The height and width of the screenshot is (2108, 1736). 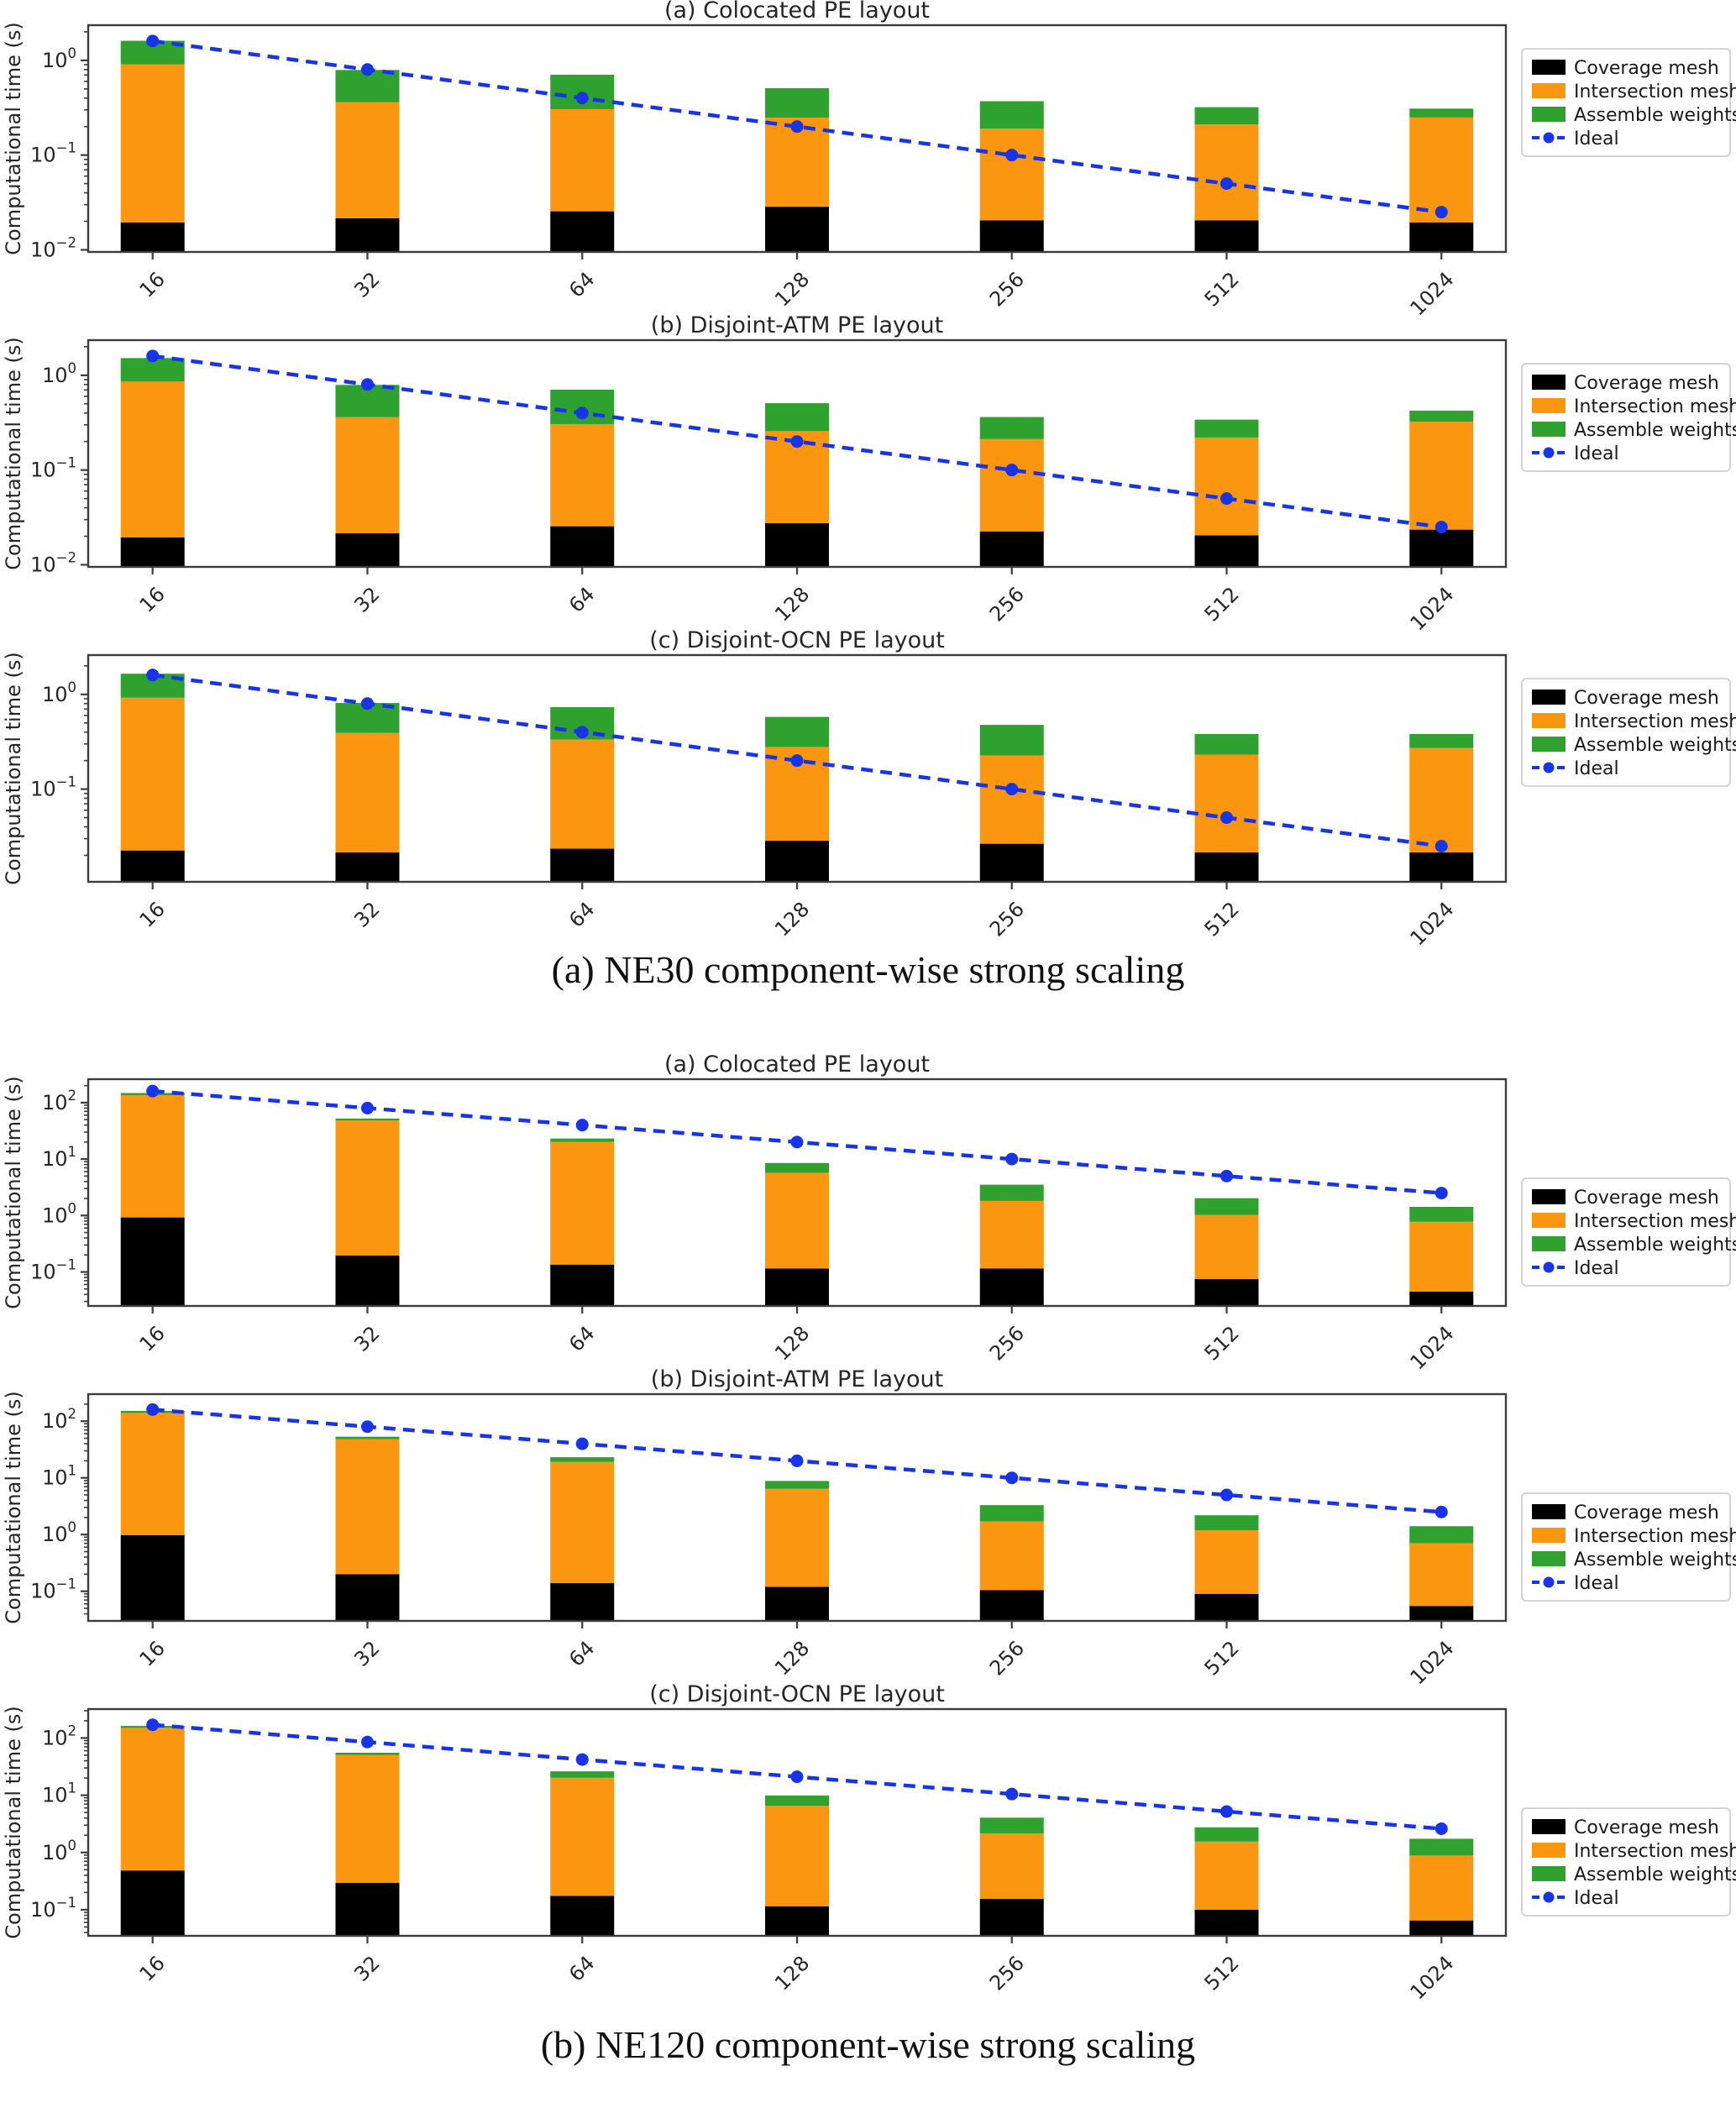 What do you see at coordinates (1549, 1558) in the screenshot?
I see `legend-swatch-assemble-weights` at bounding box center [1549, 1558].